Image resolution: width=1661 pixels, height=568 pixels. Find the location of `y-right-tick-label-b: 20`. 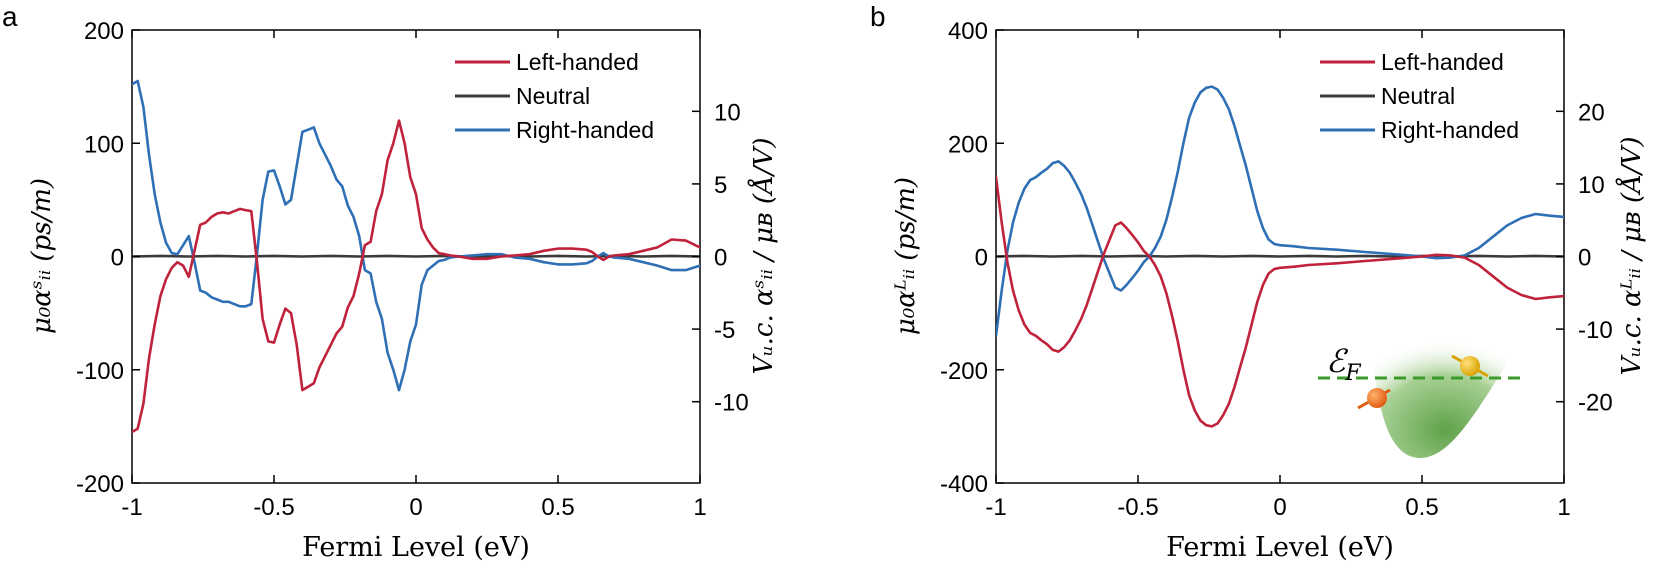

y-right-tick-label-b: 20 is located at coordinates (1591, 112).